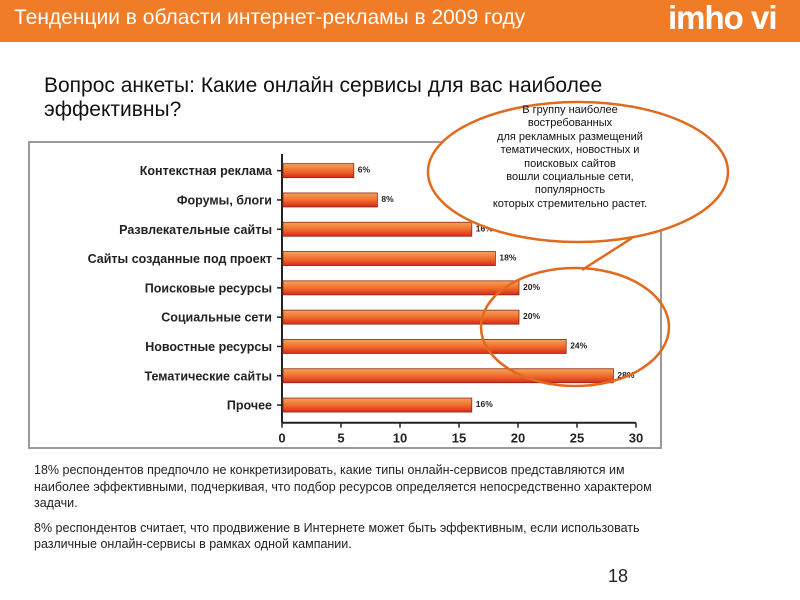 The image size is (800, 600). I want to click on x-tick-label: 5, so click(340, 438).